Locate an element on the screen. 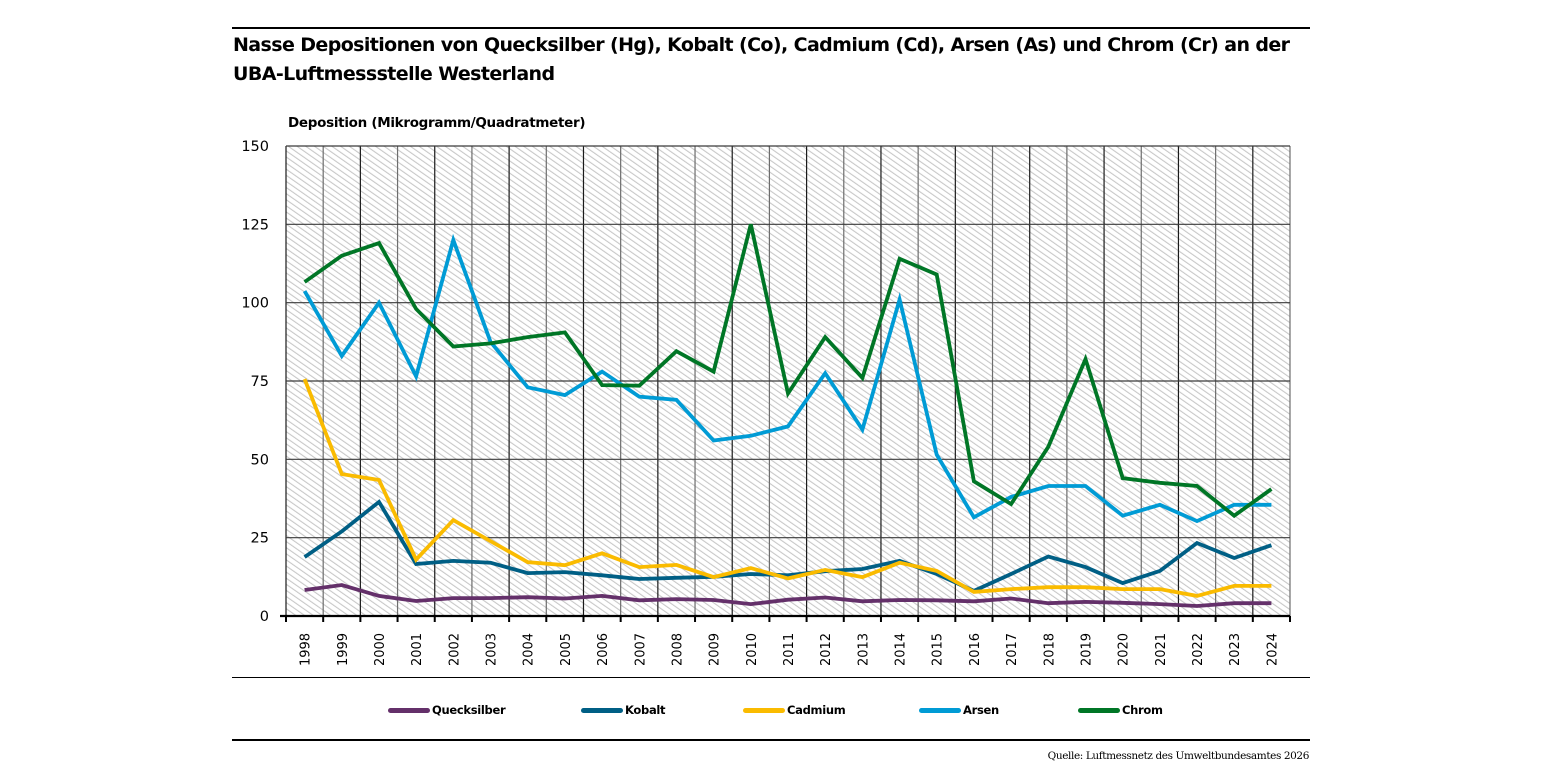 Image resolution: width=1545 pixels, height=775 pixels. x-tick-label: 2020 is located at coordinates (1124, 649).